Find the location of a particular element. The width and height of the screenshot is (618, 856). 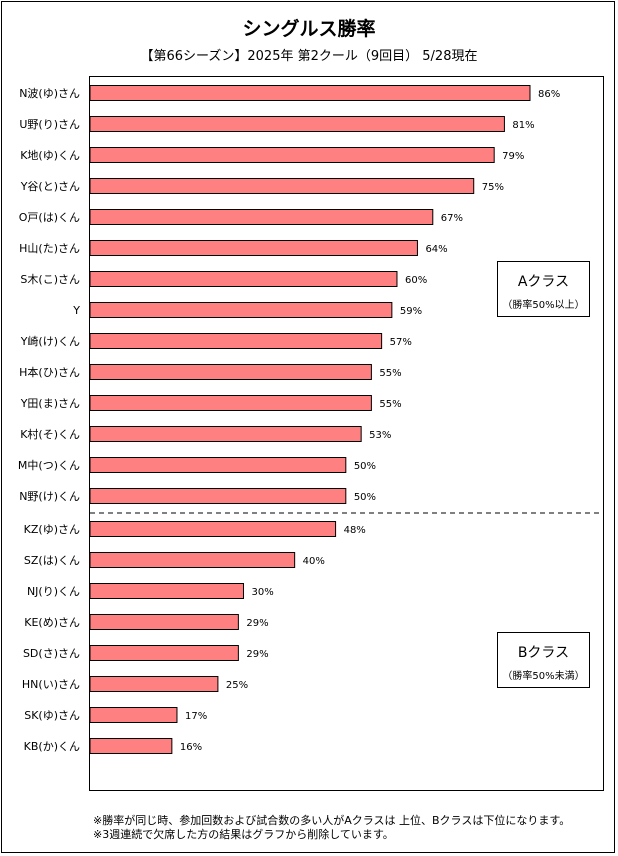

data-label: 53% is located at coordinates (380, 435).